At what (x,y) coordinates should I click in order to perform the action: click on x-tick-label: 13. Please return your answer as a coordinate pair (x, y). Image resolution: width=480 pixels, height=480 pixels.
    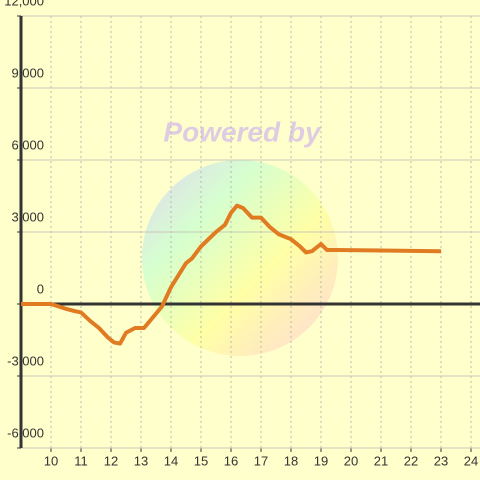
    Looking at the image, I should click on (141, 460).